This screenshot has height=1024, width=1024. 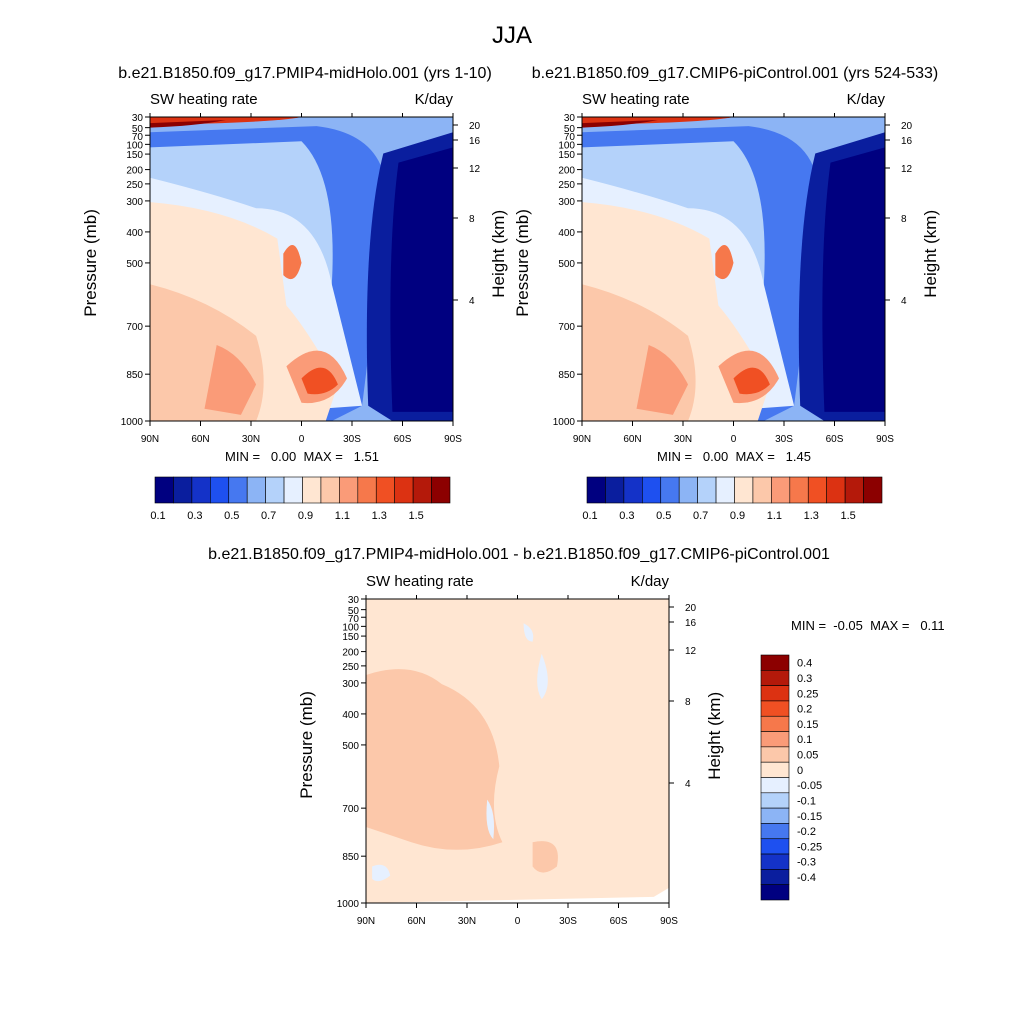 I want to click on y-tick-label: 250, so click(x=350, y=667).